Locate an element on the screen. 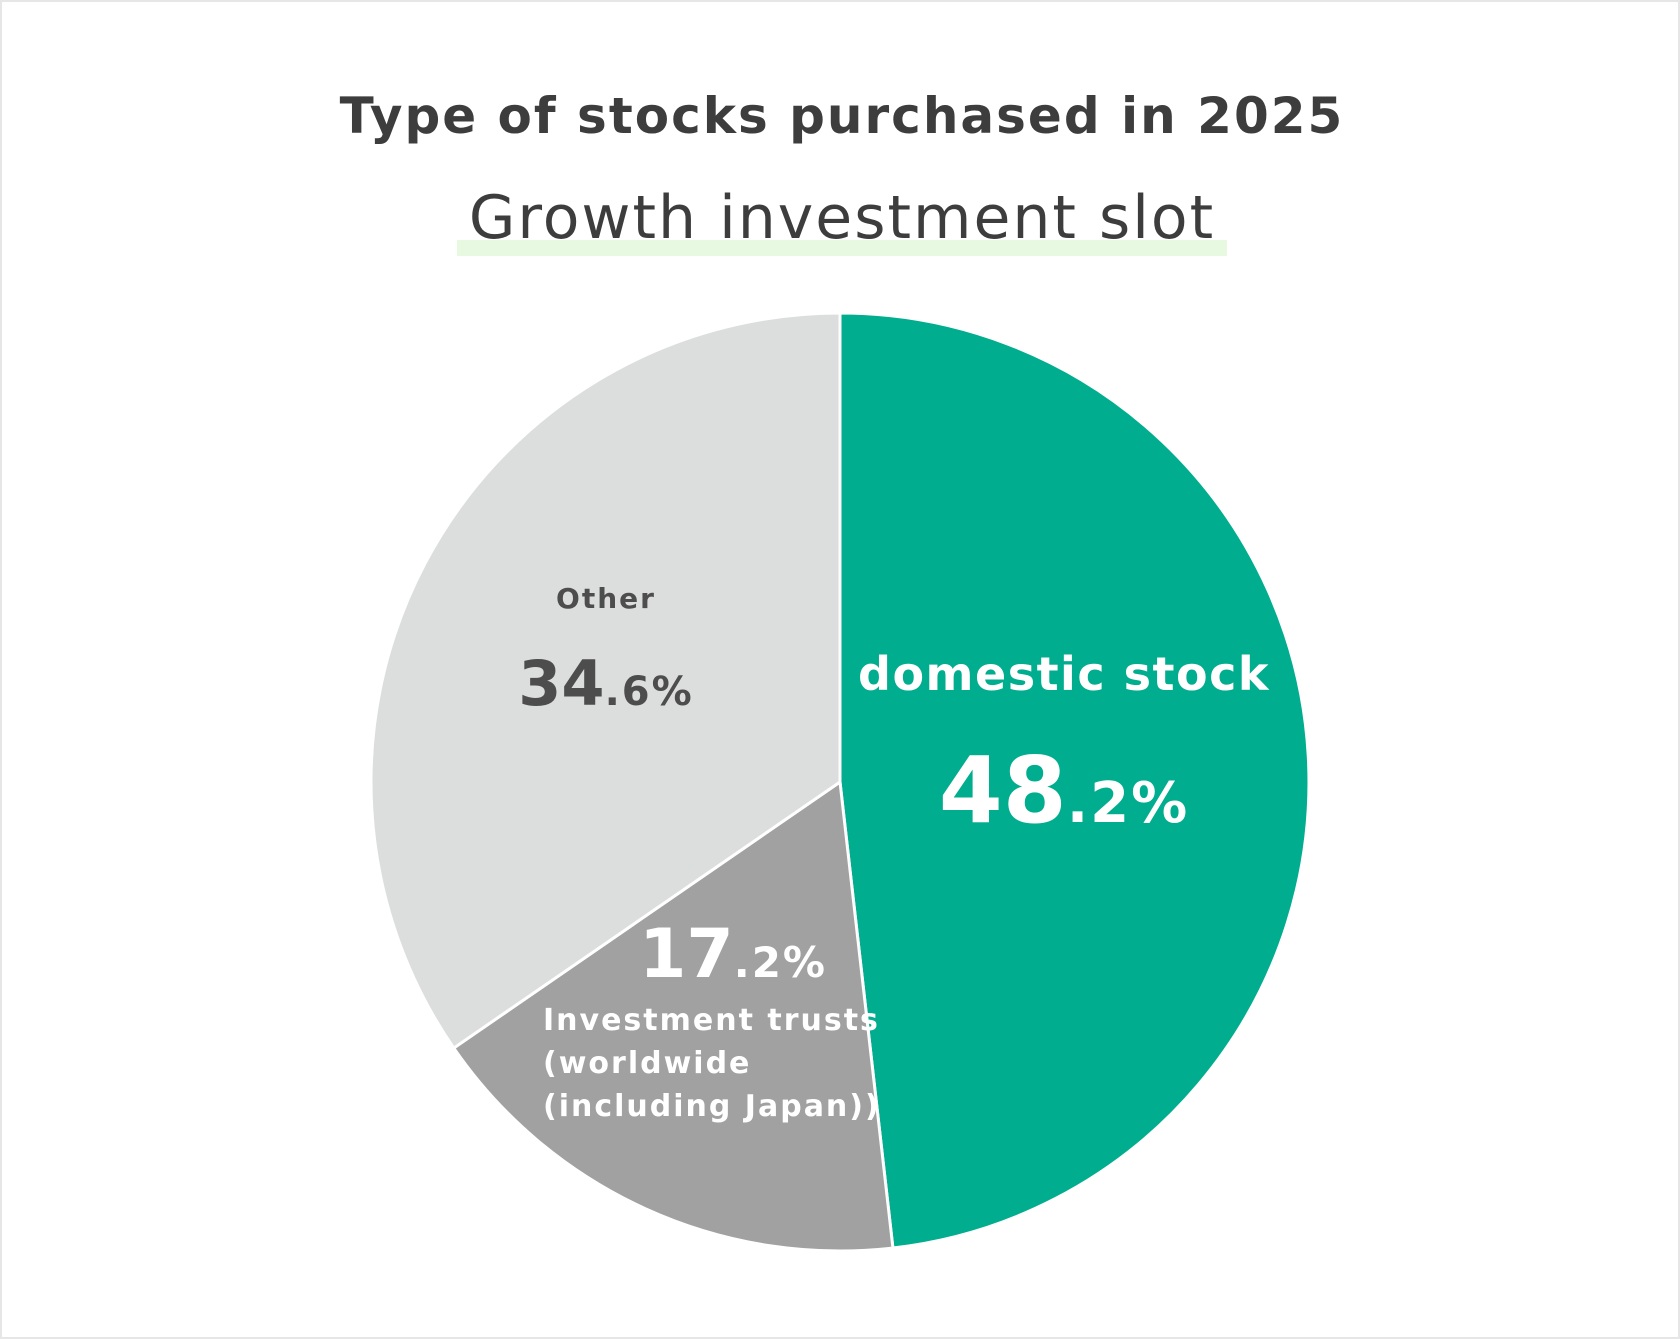  slice-label-3-line-1: Other is located at coordinates (606, 598).